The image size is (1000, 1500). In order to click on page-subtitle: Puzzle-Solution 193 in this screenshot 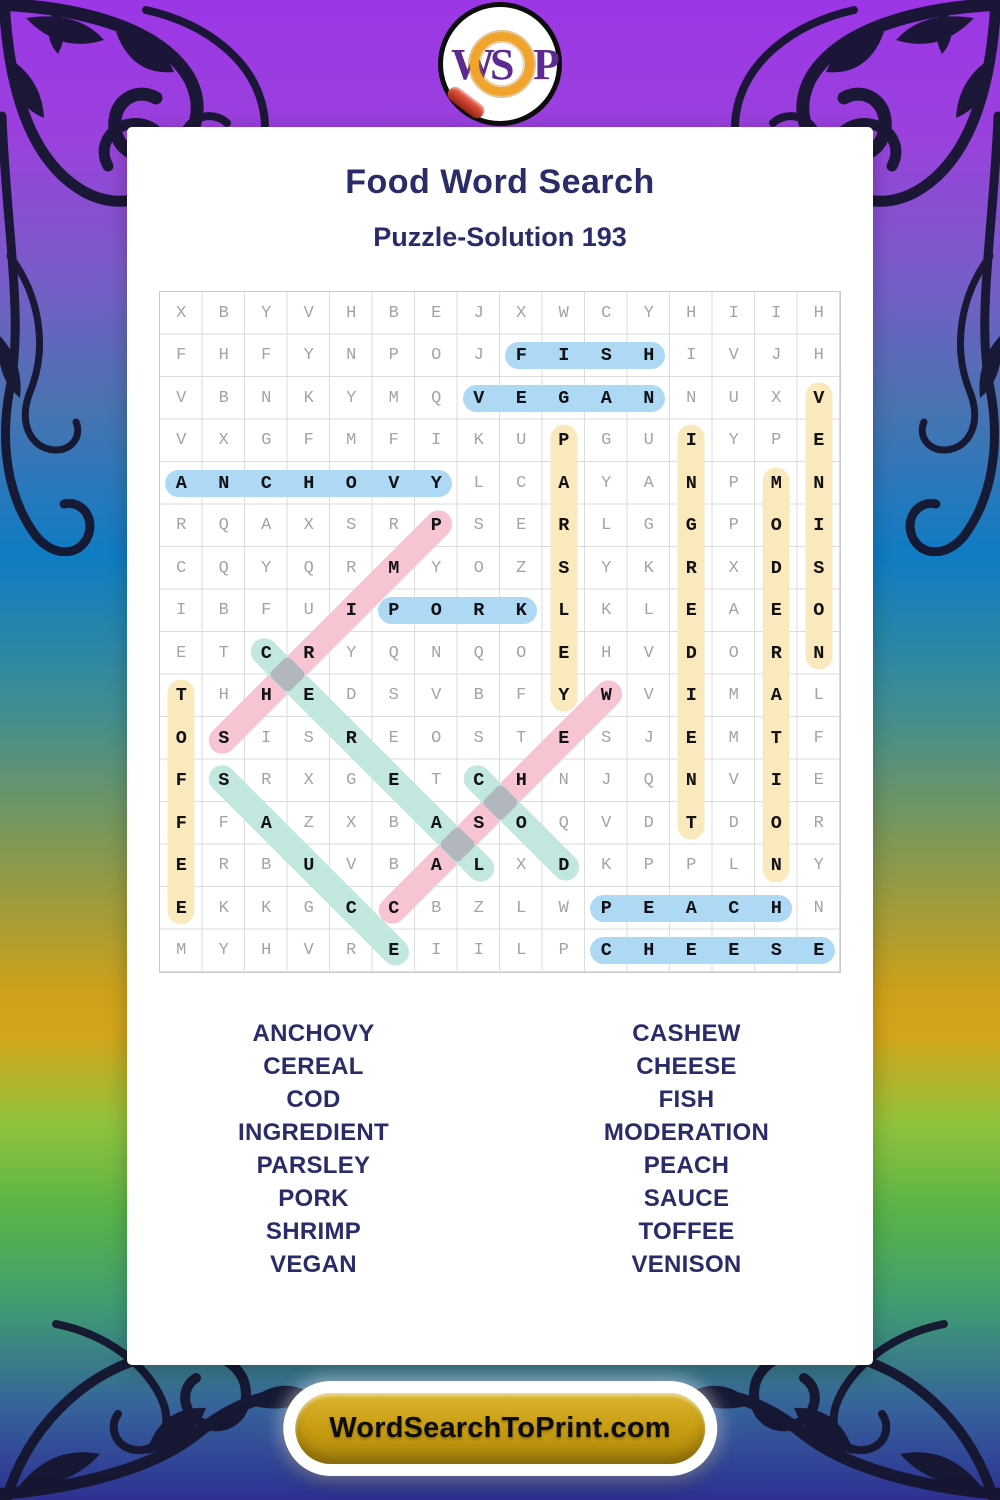, I will do `click(500, 237)`.